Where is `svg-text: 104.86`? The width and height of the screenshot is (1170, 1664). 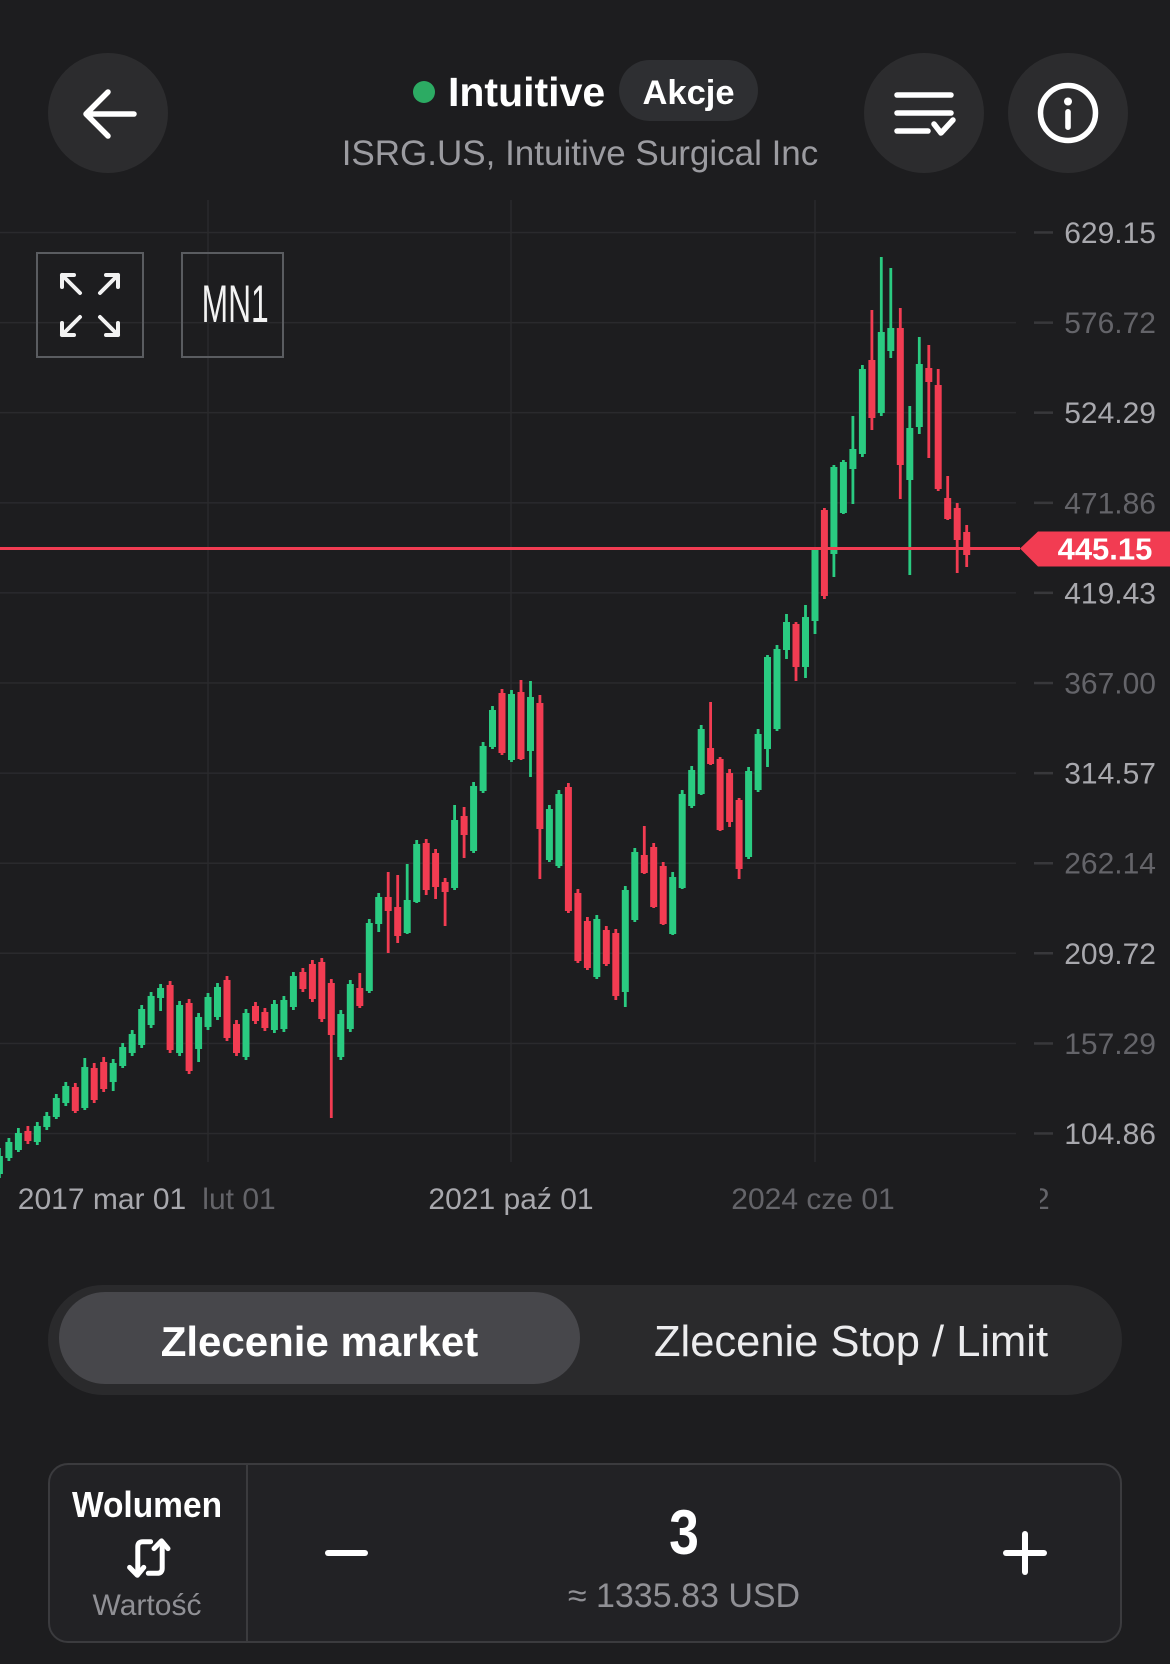 svg-text: 104.86 is located at coordinates (1110, 1134).